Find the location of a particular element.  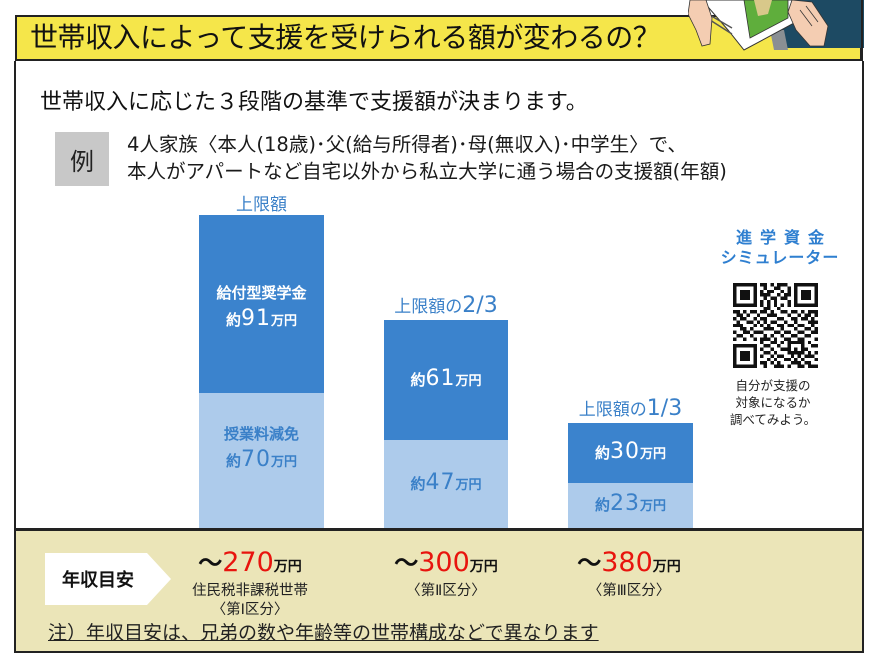

income-value: 270 is located at coordinates (248, 562).